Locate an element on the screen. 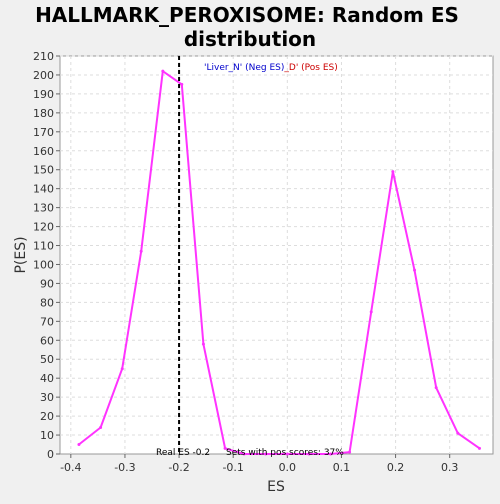 This screenshot has width=500, height=504. y-tick-label: 110 is located at coordinates (43, 246).